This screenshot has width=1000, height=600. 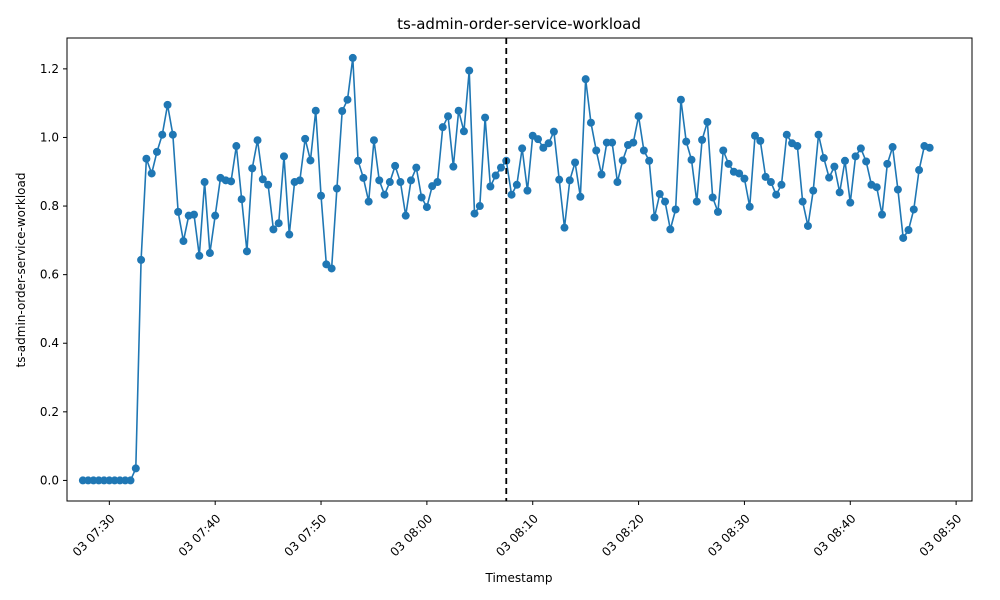 I want to click on x-axis-label: Timestamp, so click(x=519, y=578).